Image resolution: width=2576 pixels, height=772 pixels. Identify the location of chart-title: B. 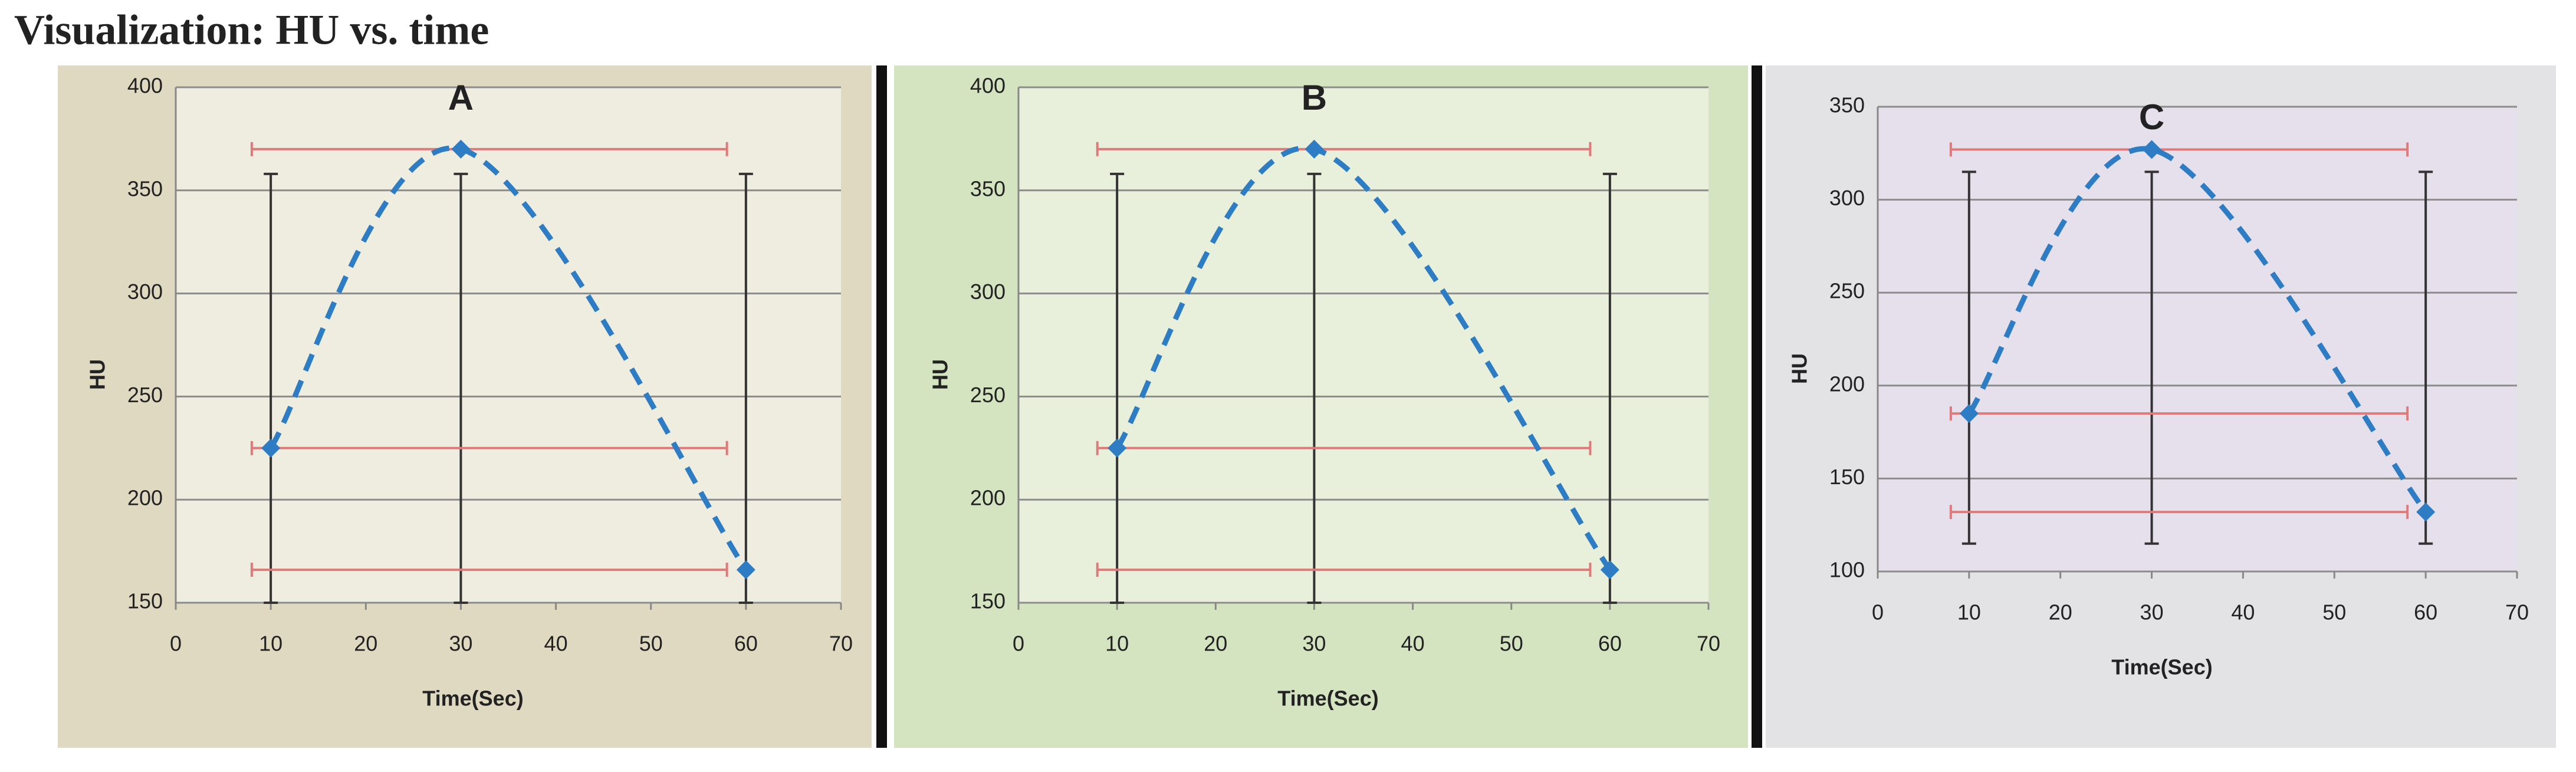
(1314, 97).